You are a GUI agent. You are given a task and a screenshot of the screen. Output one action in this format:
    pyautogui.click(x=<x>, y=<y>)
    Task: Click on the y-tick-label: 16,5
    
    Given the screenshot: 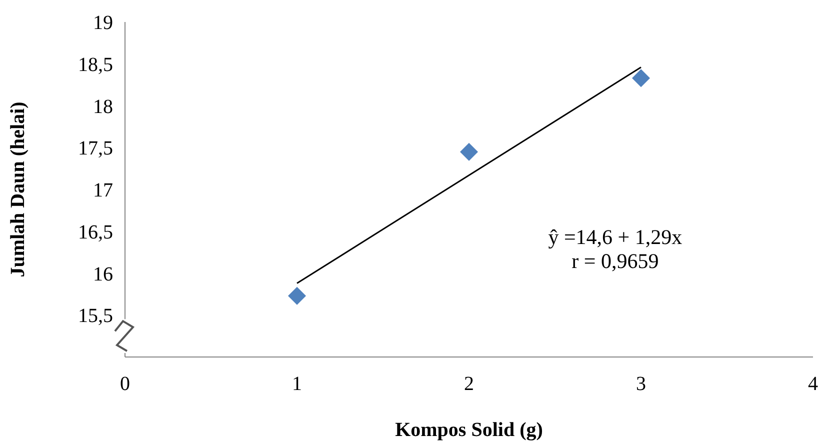 What is the action you would take?
    pyautogui.click(x=95, y=232)
    